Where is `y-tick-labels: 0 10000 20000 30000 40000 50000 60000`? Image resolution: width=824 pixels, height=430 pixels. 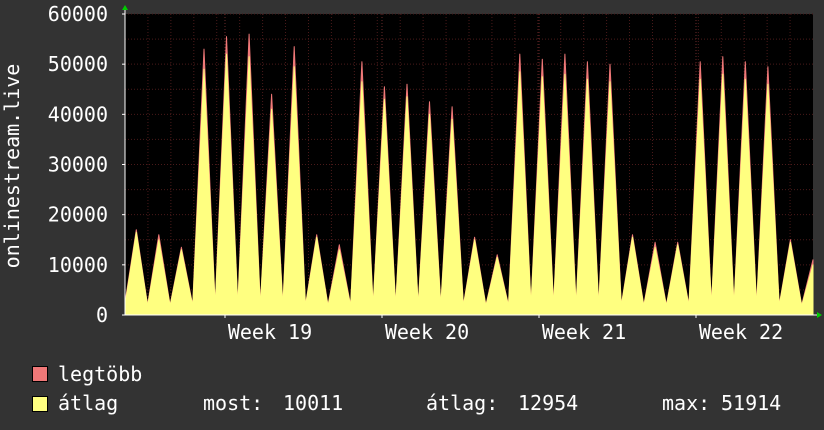
y-tick-labels: 0 10000 20000 30000 40000 50000 60000 is located at coordinates (86, 164).